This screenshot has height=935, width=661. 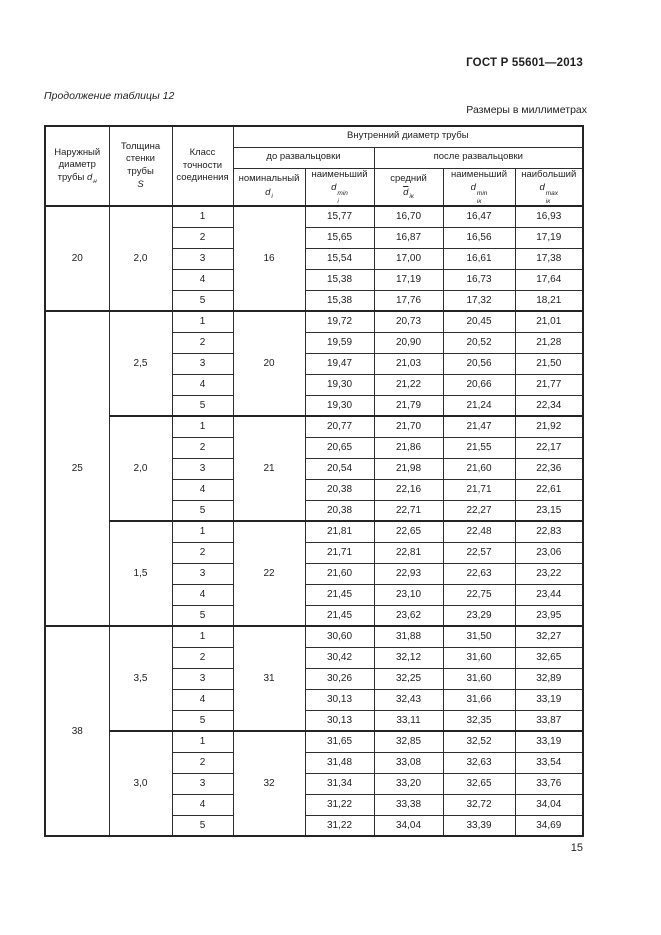 I want to click on mean-after-cell: 33,38, so click(x=408, y=804).